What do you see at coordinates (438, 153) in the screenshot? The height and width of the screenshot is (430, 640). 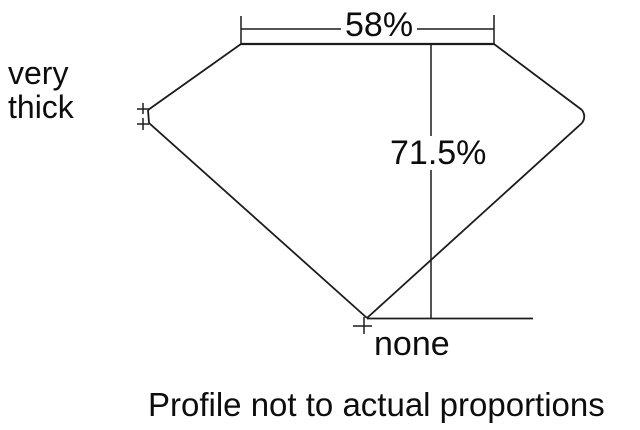 I see `total-depth-label: 71.5%` at bounding box center [438, 153].